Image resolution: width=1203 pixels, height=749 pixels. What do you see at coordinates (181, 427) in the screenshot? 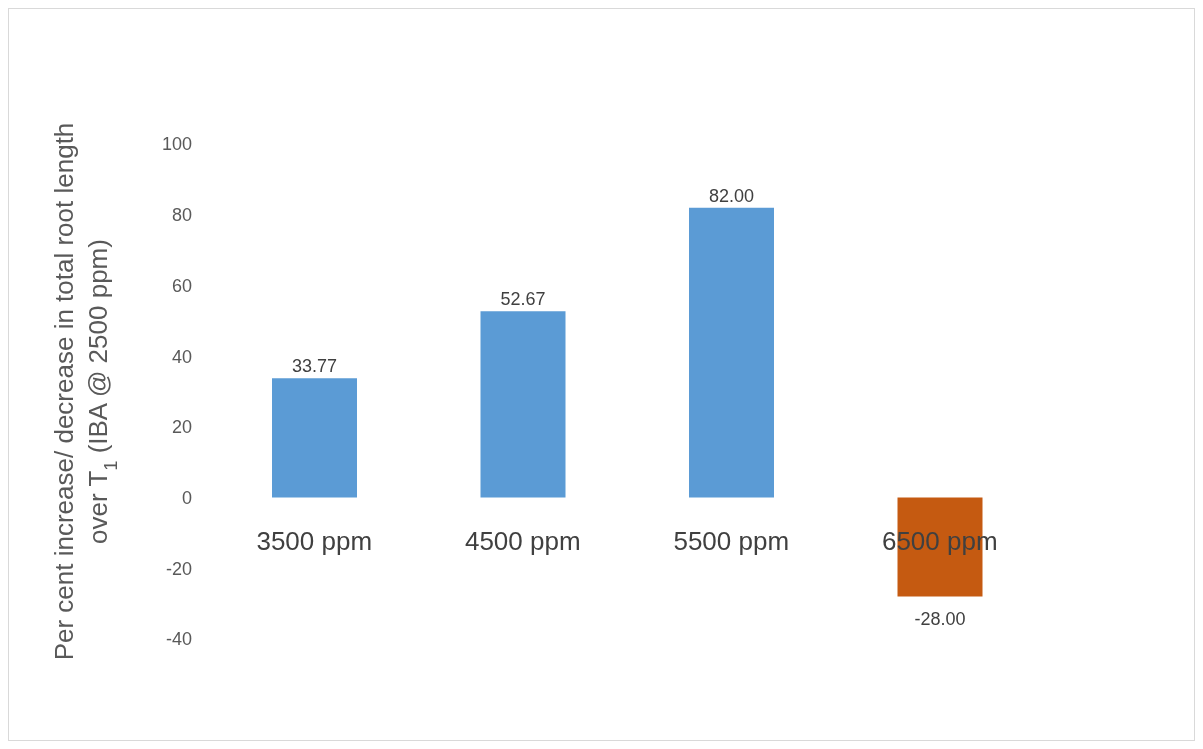
I see `y-tick-label: 20` at bounding box center [181, 427].